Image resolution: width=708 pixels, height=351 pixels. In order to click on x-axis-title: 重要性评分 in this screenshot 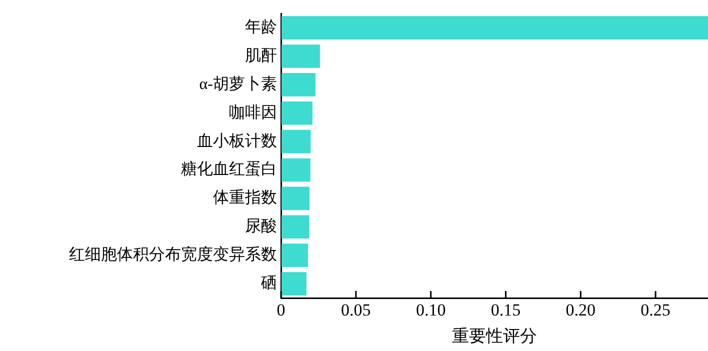, I will do `click(494, 336)`.